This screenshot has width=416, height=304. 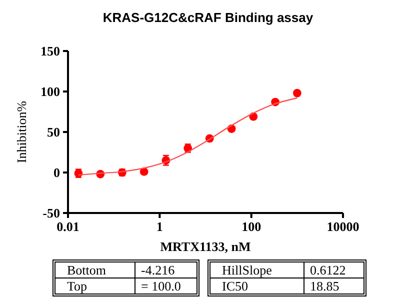 What do you see at coordinates (86, 270) in the screenshot?
I see `text: Bottom` at bounding box center [86, 270].